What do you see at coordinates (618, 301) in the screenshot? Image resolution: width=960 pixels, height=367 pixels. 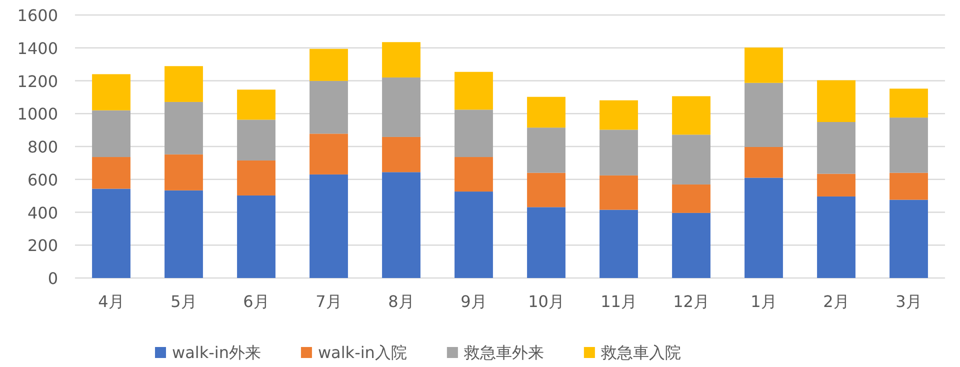 I see `x-tick-label: 11月` at bounding box center [618, 301].